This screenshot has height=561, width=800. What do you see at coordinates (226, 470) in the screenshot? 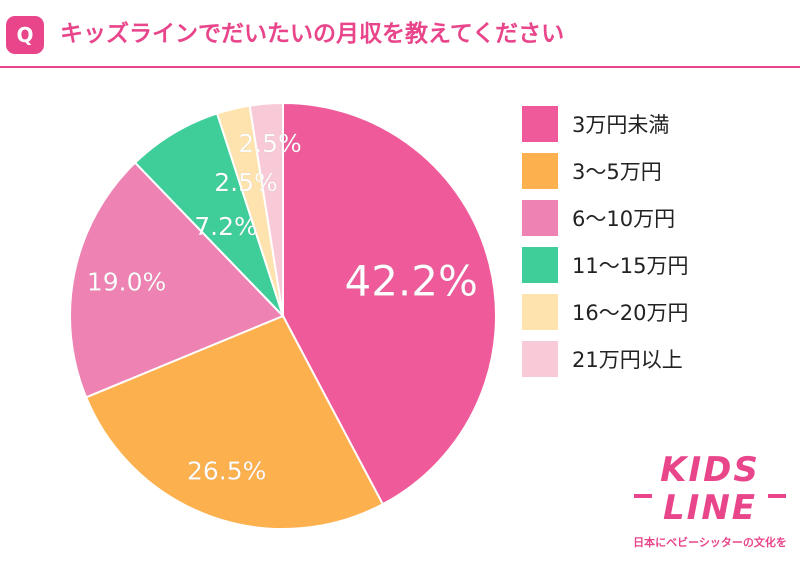
I see `slice-label-1: 26.5%` at bounding box center [226, 470].